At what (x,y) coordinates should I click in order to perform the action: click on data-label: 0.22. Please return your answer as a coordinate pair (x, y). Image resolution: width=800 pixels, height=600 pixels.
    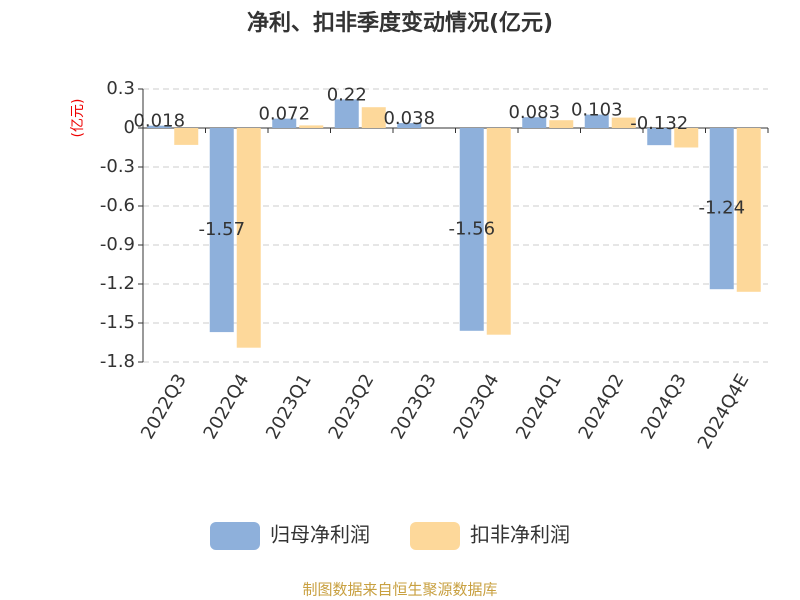
    Looking at the image, I should click on (347, 94).